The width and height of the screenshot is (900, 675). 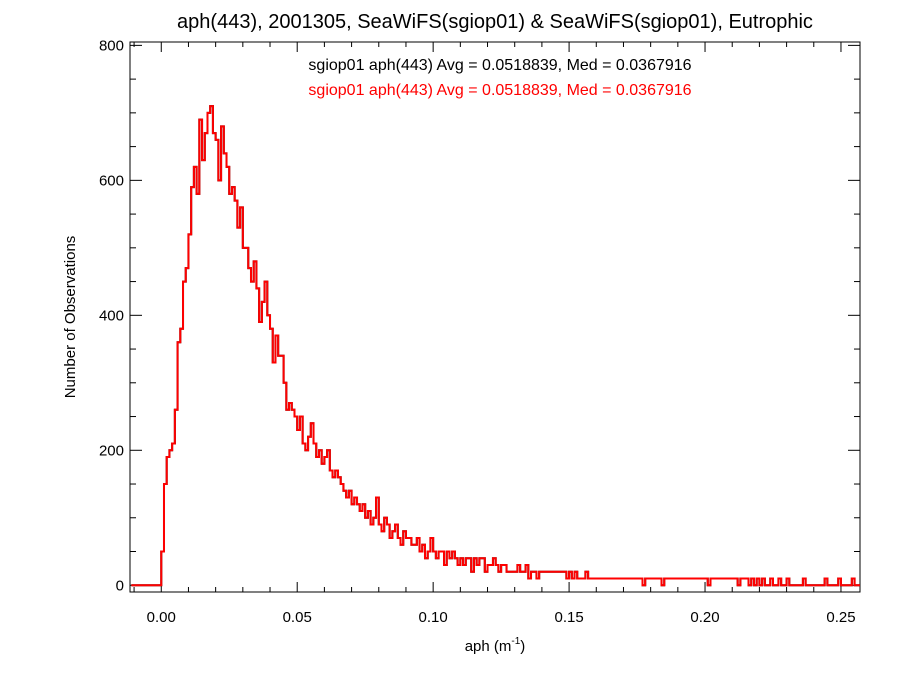 What do you see at coordinates (515, 641) in the screenshot?
I see `x-axis-label-sup: -1` at bounding box center [515, 641].